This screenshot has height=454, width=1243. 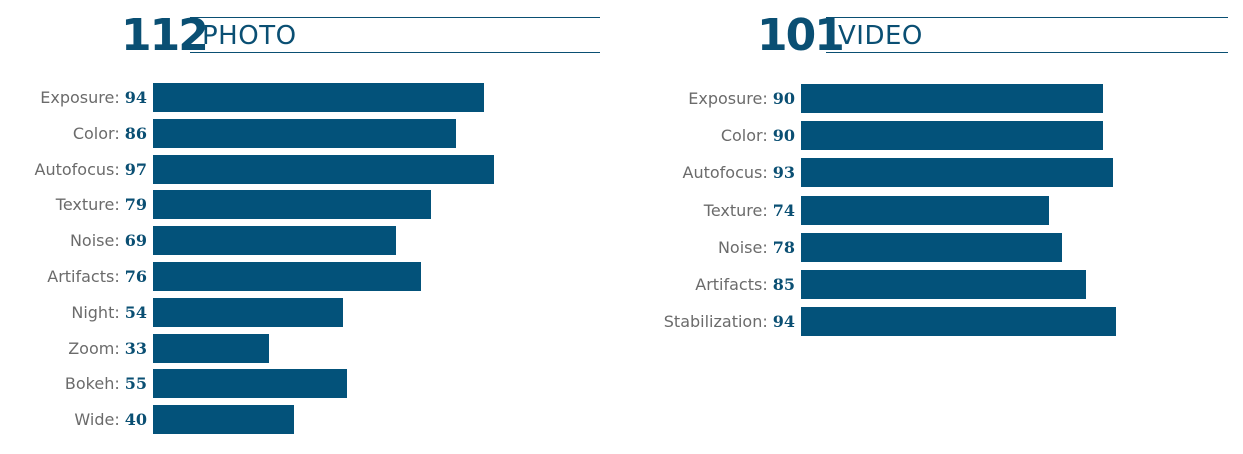 I want to click on video-row-color: Color: 90, so click(x=931, y=136).